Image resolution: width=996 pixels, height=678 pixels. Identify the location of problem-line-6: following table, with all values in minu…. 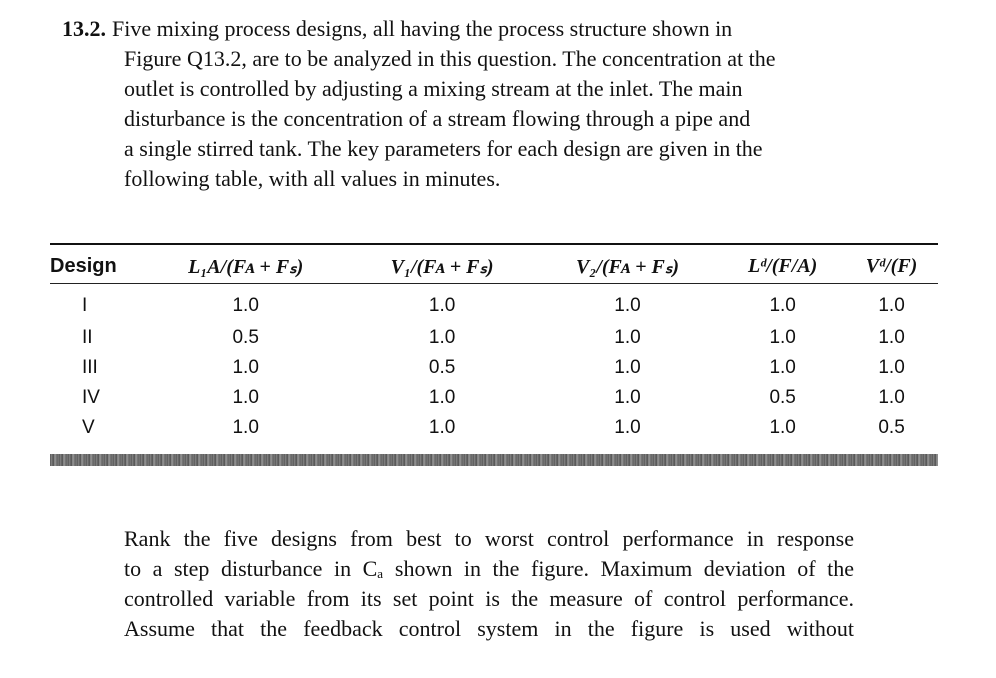
(312, 178).